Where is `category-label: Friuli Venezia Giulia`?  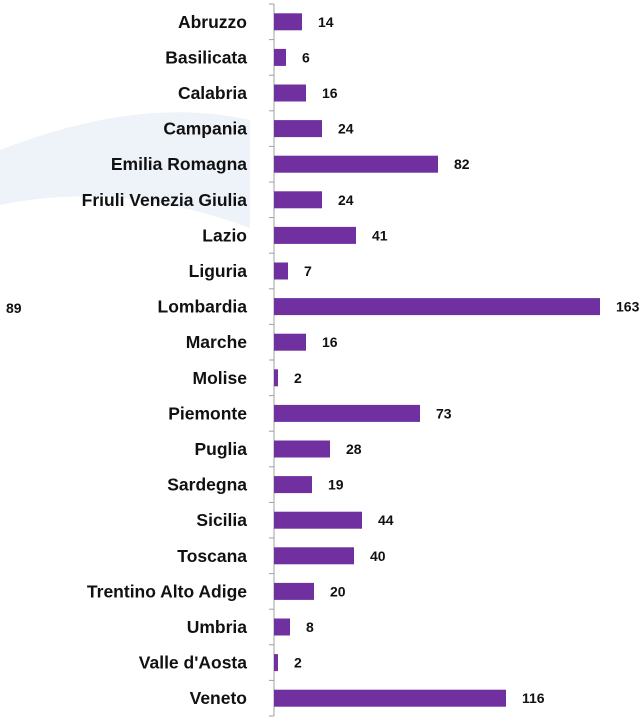 category-label: Friuli Venezia Giulia is located at coordinates (165, 200).